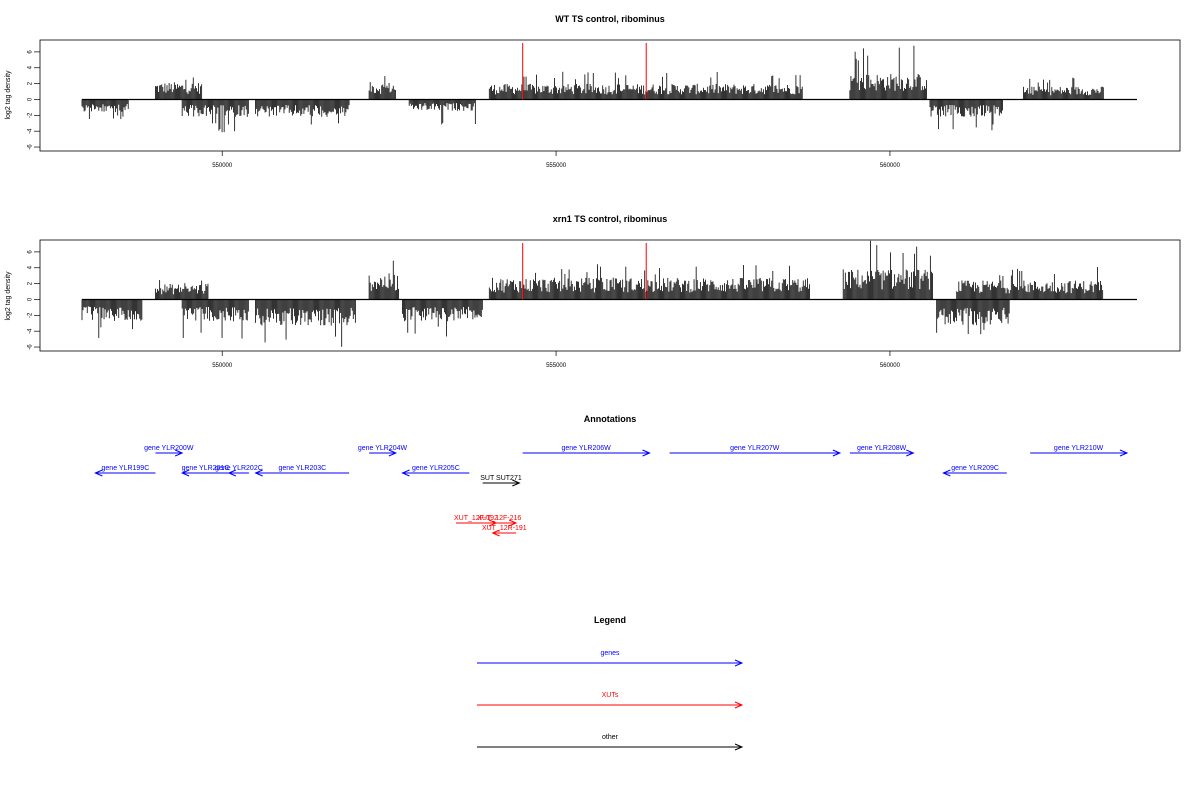 The width and height of the screenshot is (1200, 800). Describe the element at coordinates (302, 468) in the screenshot. I see `annotation-label: gene YLR203C` at that location.